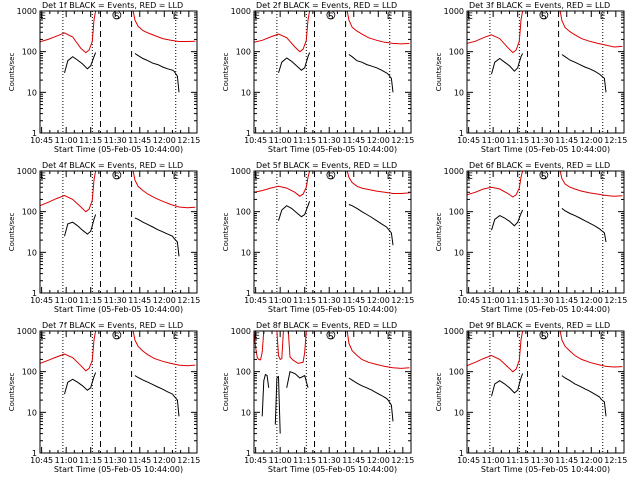  I want to click on panel-title: Det 1f BLACK = Events, RED = LLD, so click(112, 5).